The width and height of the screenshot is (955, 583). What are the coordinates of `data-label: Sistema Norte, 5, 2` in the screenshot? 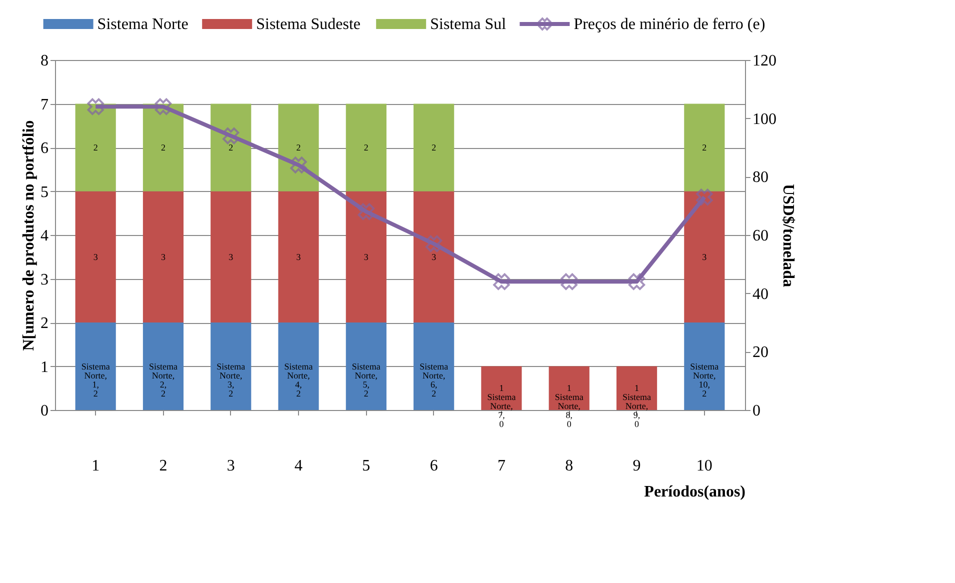 It's located at (366, 379).